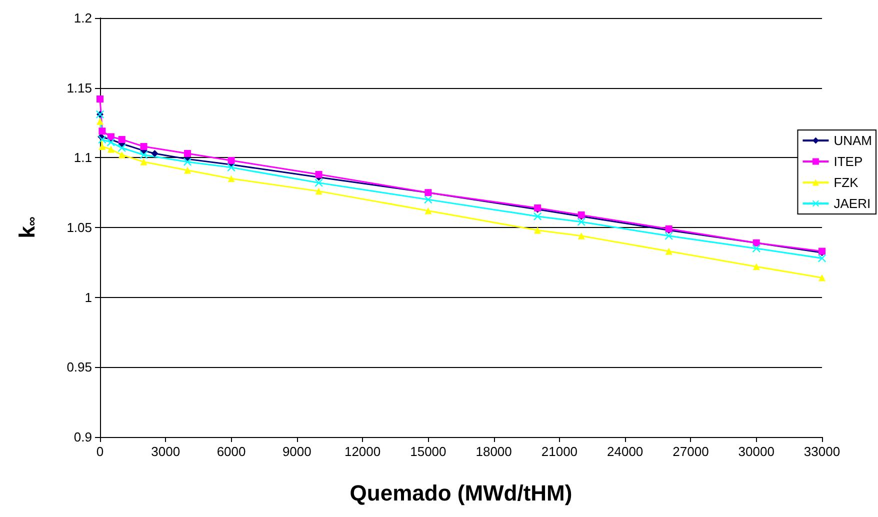 The width and height of the screenshot is (878, 517). What do you see at coordinates (83, 18) in the screenshot?
I see `y-tick-label: 1.2` at bounding box center [83, 18].